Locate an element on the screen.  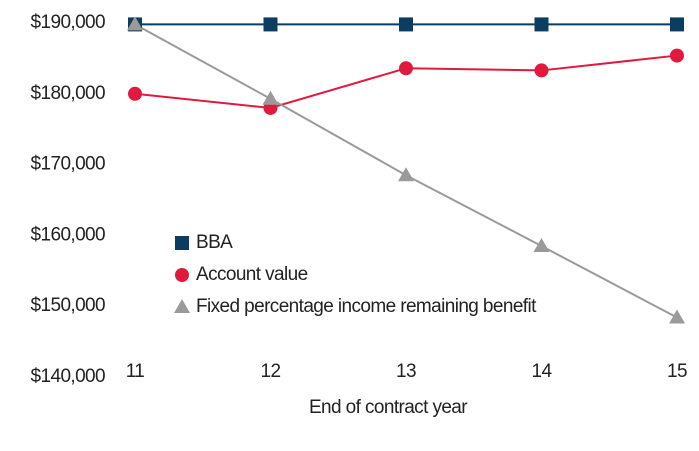
legend-label: Account value is located at coordinates (252, 274).